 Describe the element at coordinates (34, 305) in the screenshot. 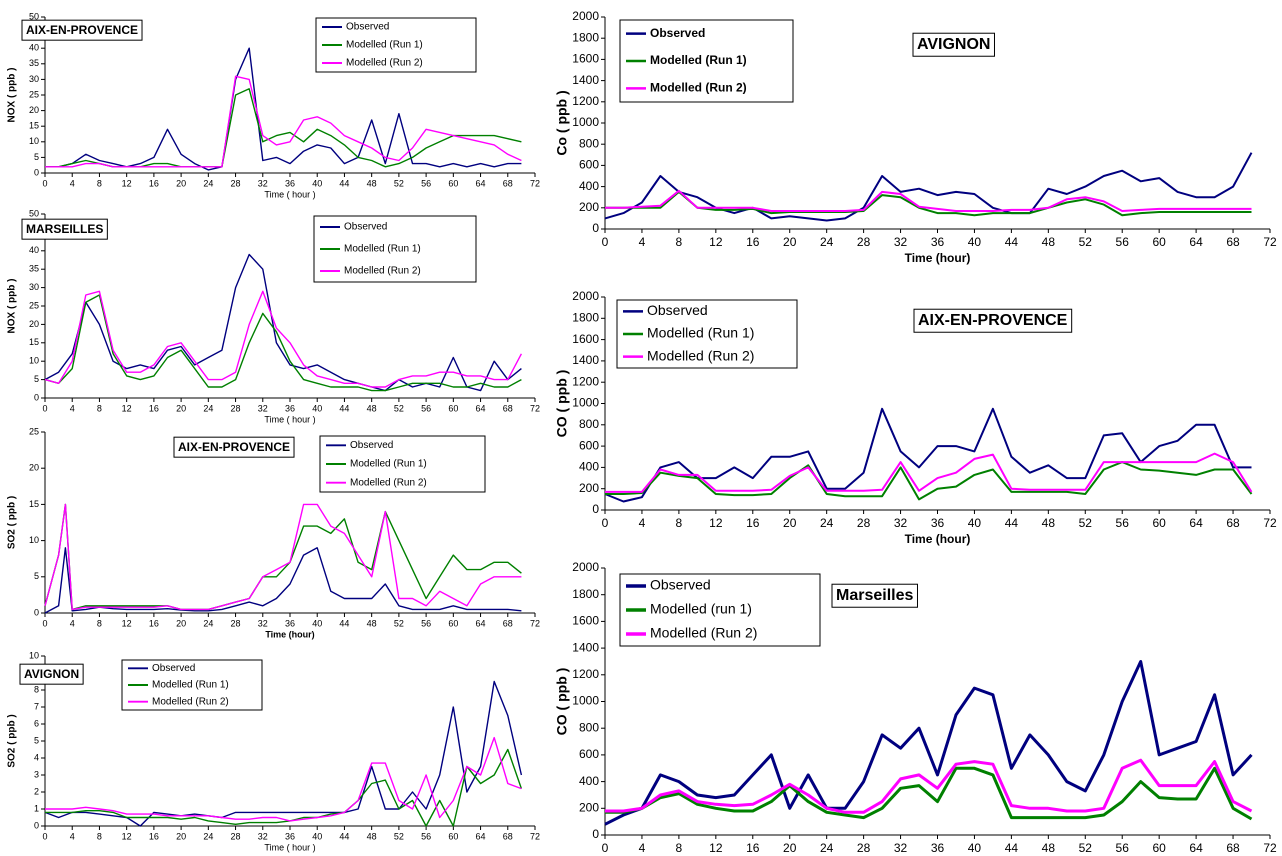

I see `y-tick-label: 25` at that location.